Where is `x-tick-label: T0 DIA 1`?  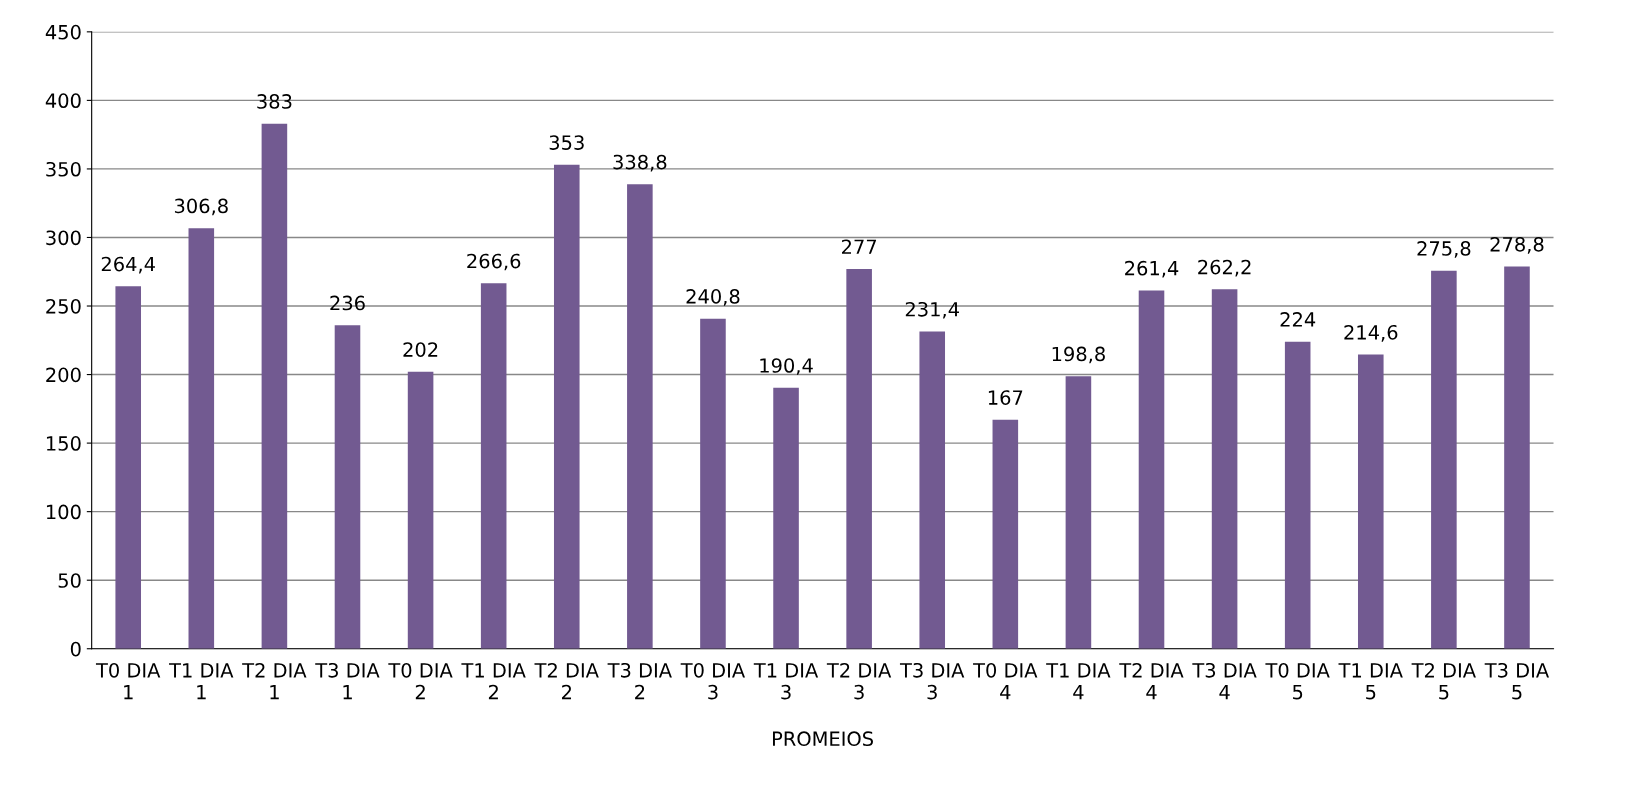
x-tick-label: T0 DIA 1 is located at coordinates (128, 681).